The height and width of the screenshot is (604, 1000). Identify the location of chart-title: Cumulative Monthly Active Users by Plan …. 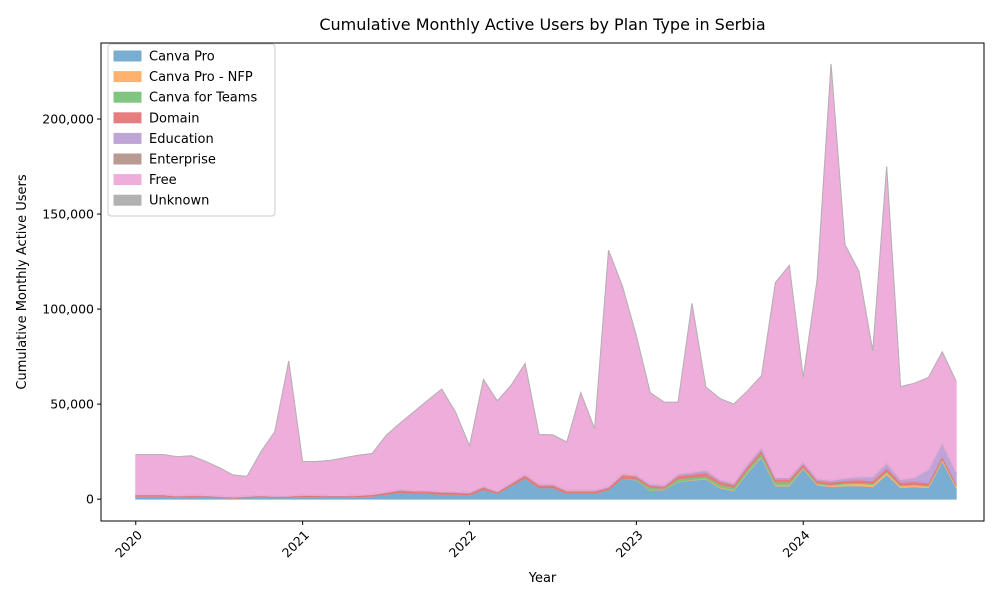
(542, 24).